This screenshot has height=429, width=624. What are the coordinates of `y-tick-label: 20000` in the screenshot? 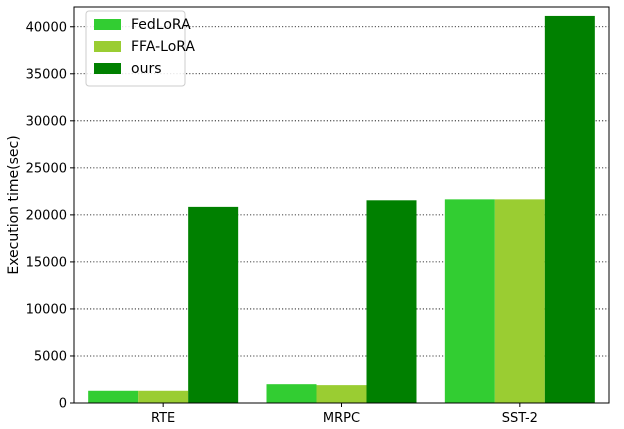 It's located at (46, 215).